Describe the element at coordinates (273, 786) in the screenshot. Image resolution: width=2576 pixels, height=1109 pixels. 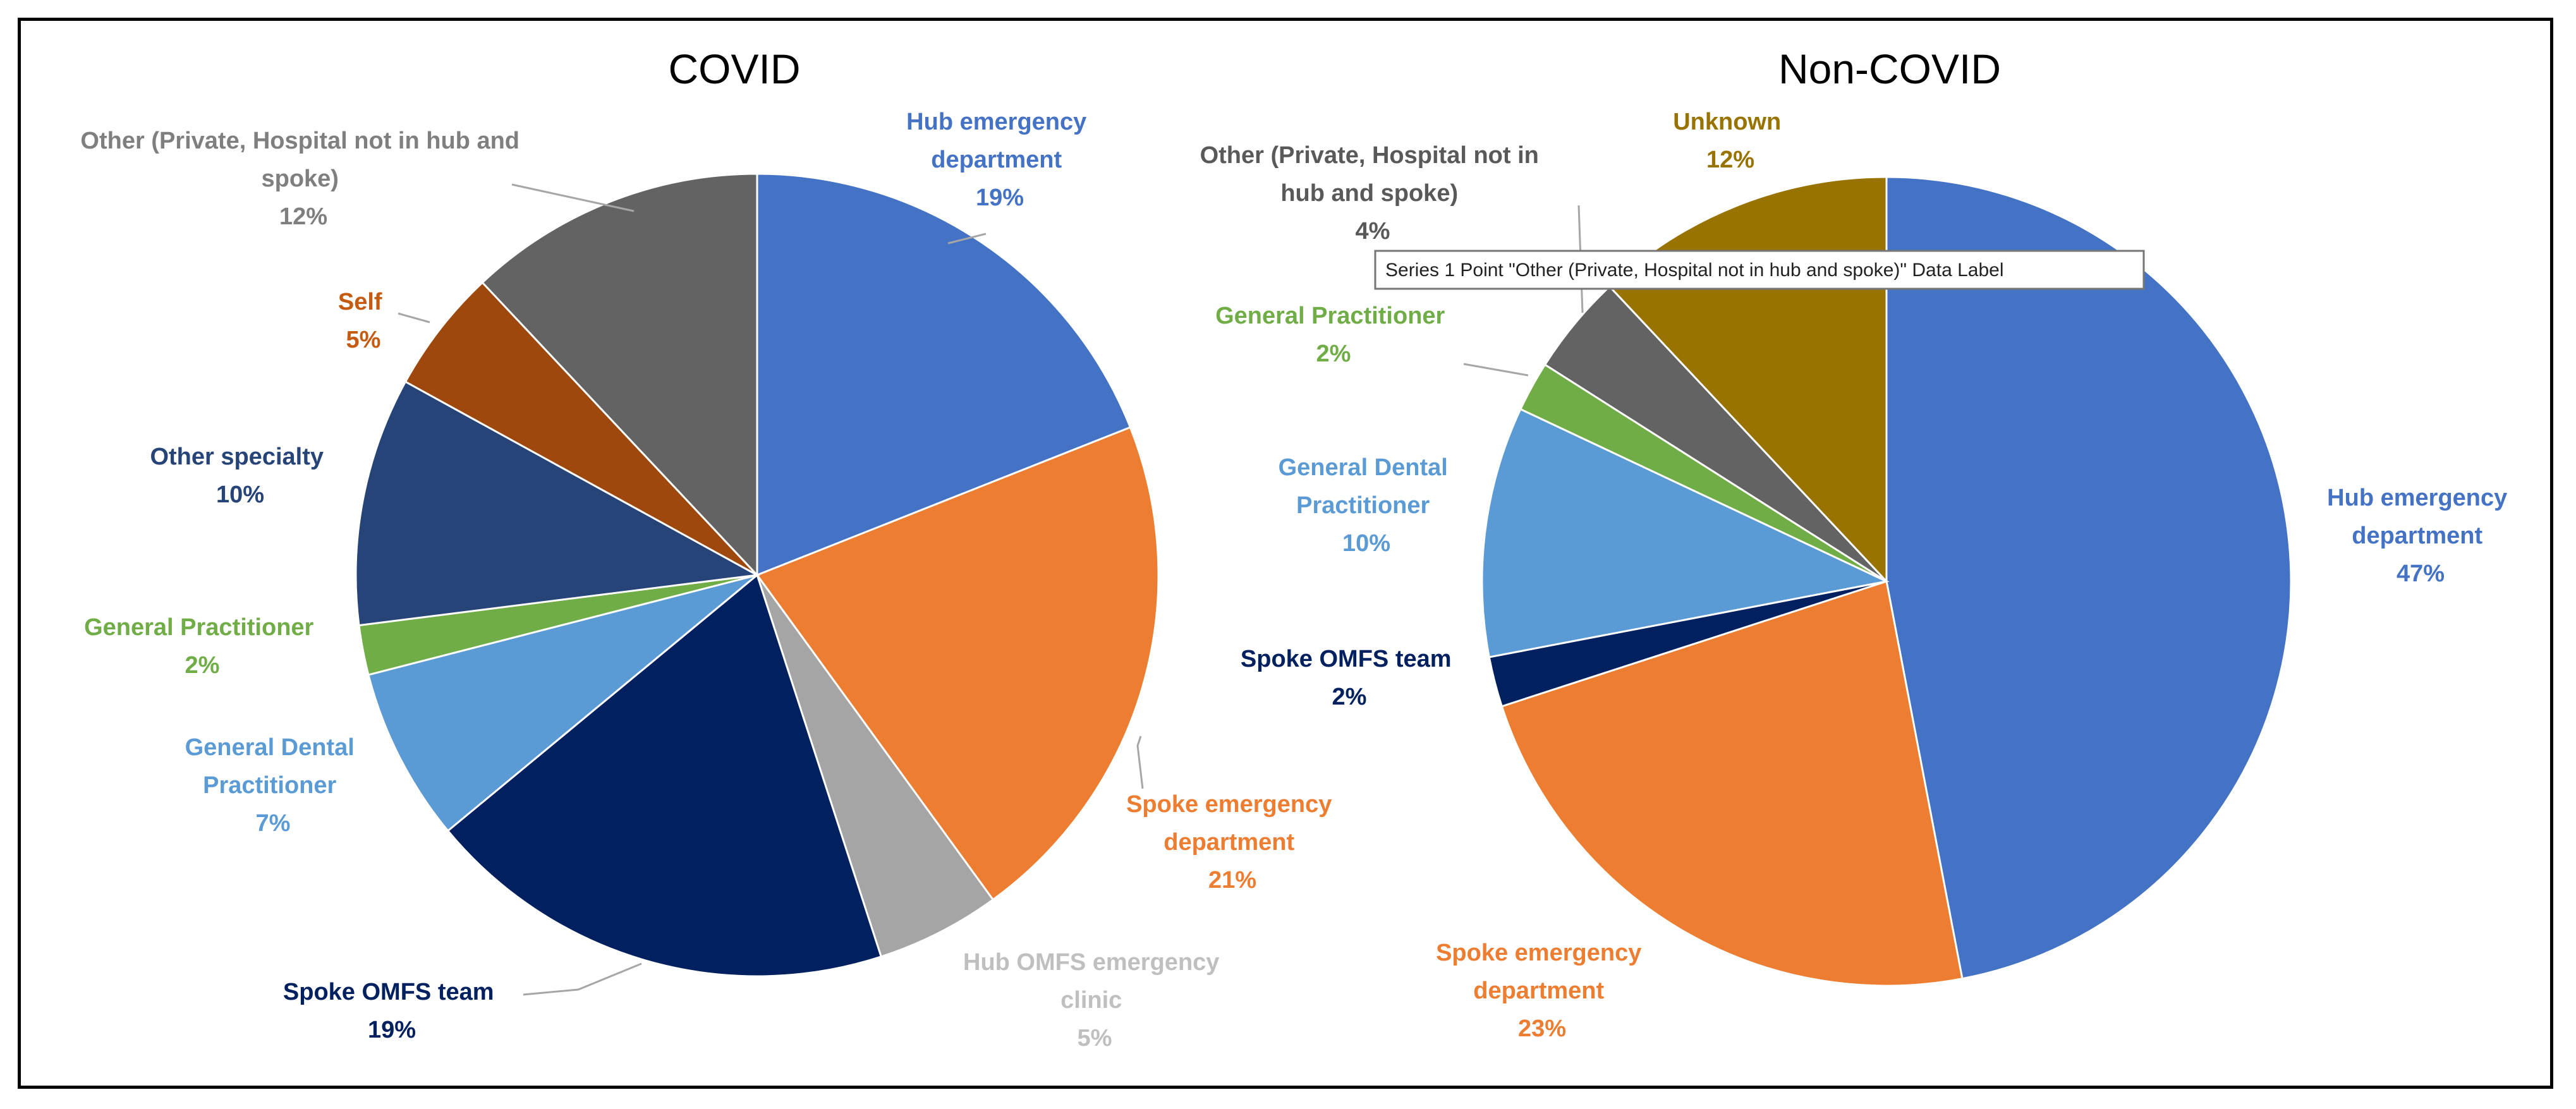
I see `covid-label-general-dental-practitioner: General Dental Practitioner 7%` at that location.